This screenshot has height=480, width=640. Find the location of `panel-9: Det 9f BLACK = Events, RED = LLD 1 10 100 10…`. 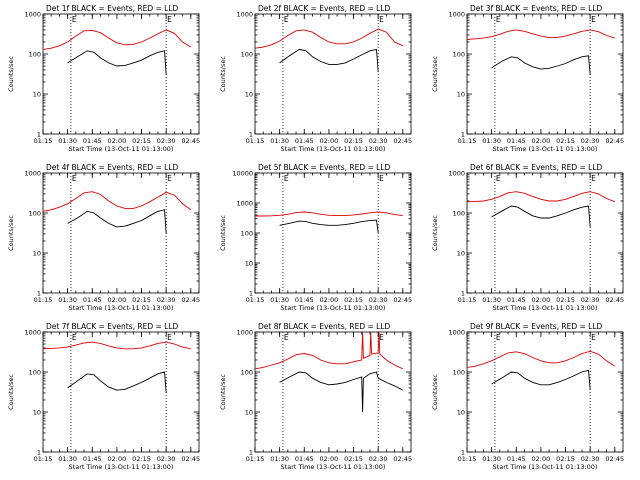

panel-9: Det 9f BLACK = Events, RED = LLD 1 10 100 10… is located at coordinates (527, 396).